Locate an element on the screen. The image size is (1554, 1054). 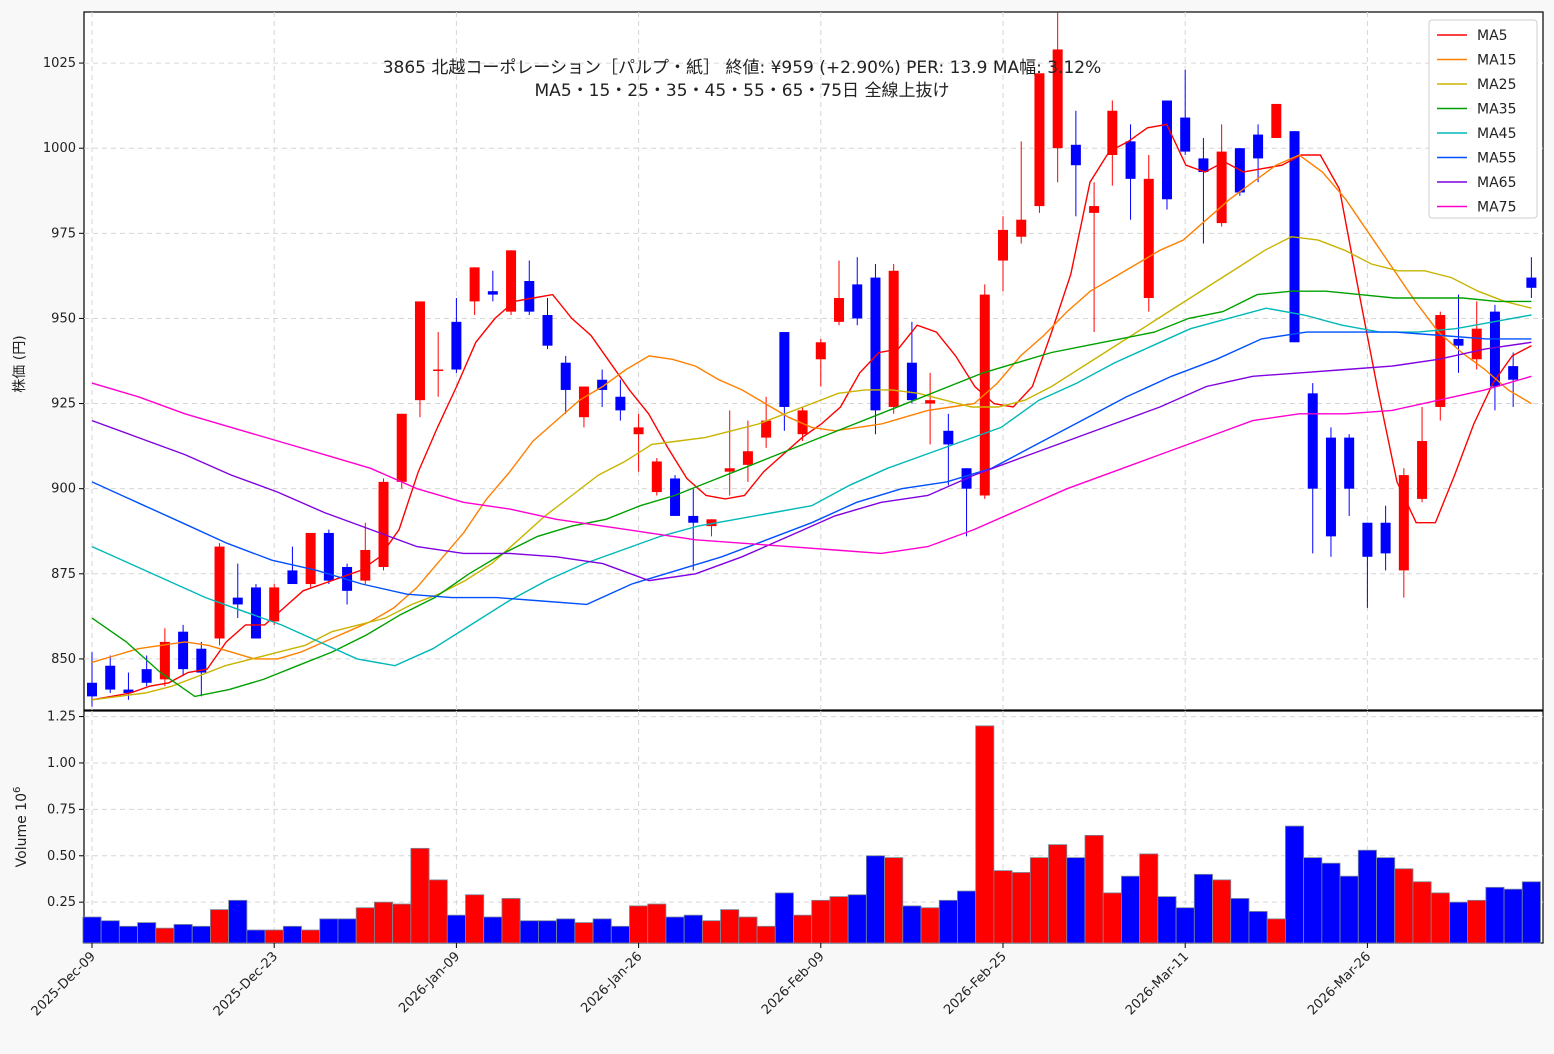
volume-axis-label: Volume 106 is located at coordinates (21, 827).